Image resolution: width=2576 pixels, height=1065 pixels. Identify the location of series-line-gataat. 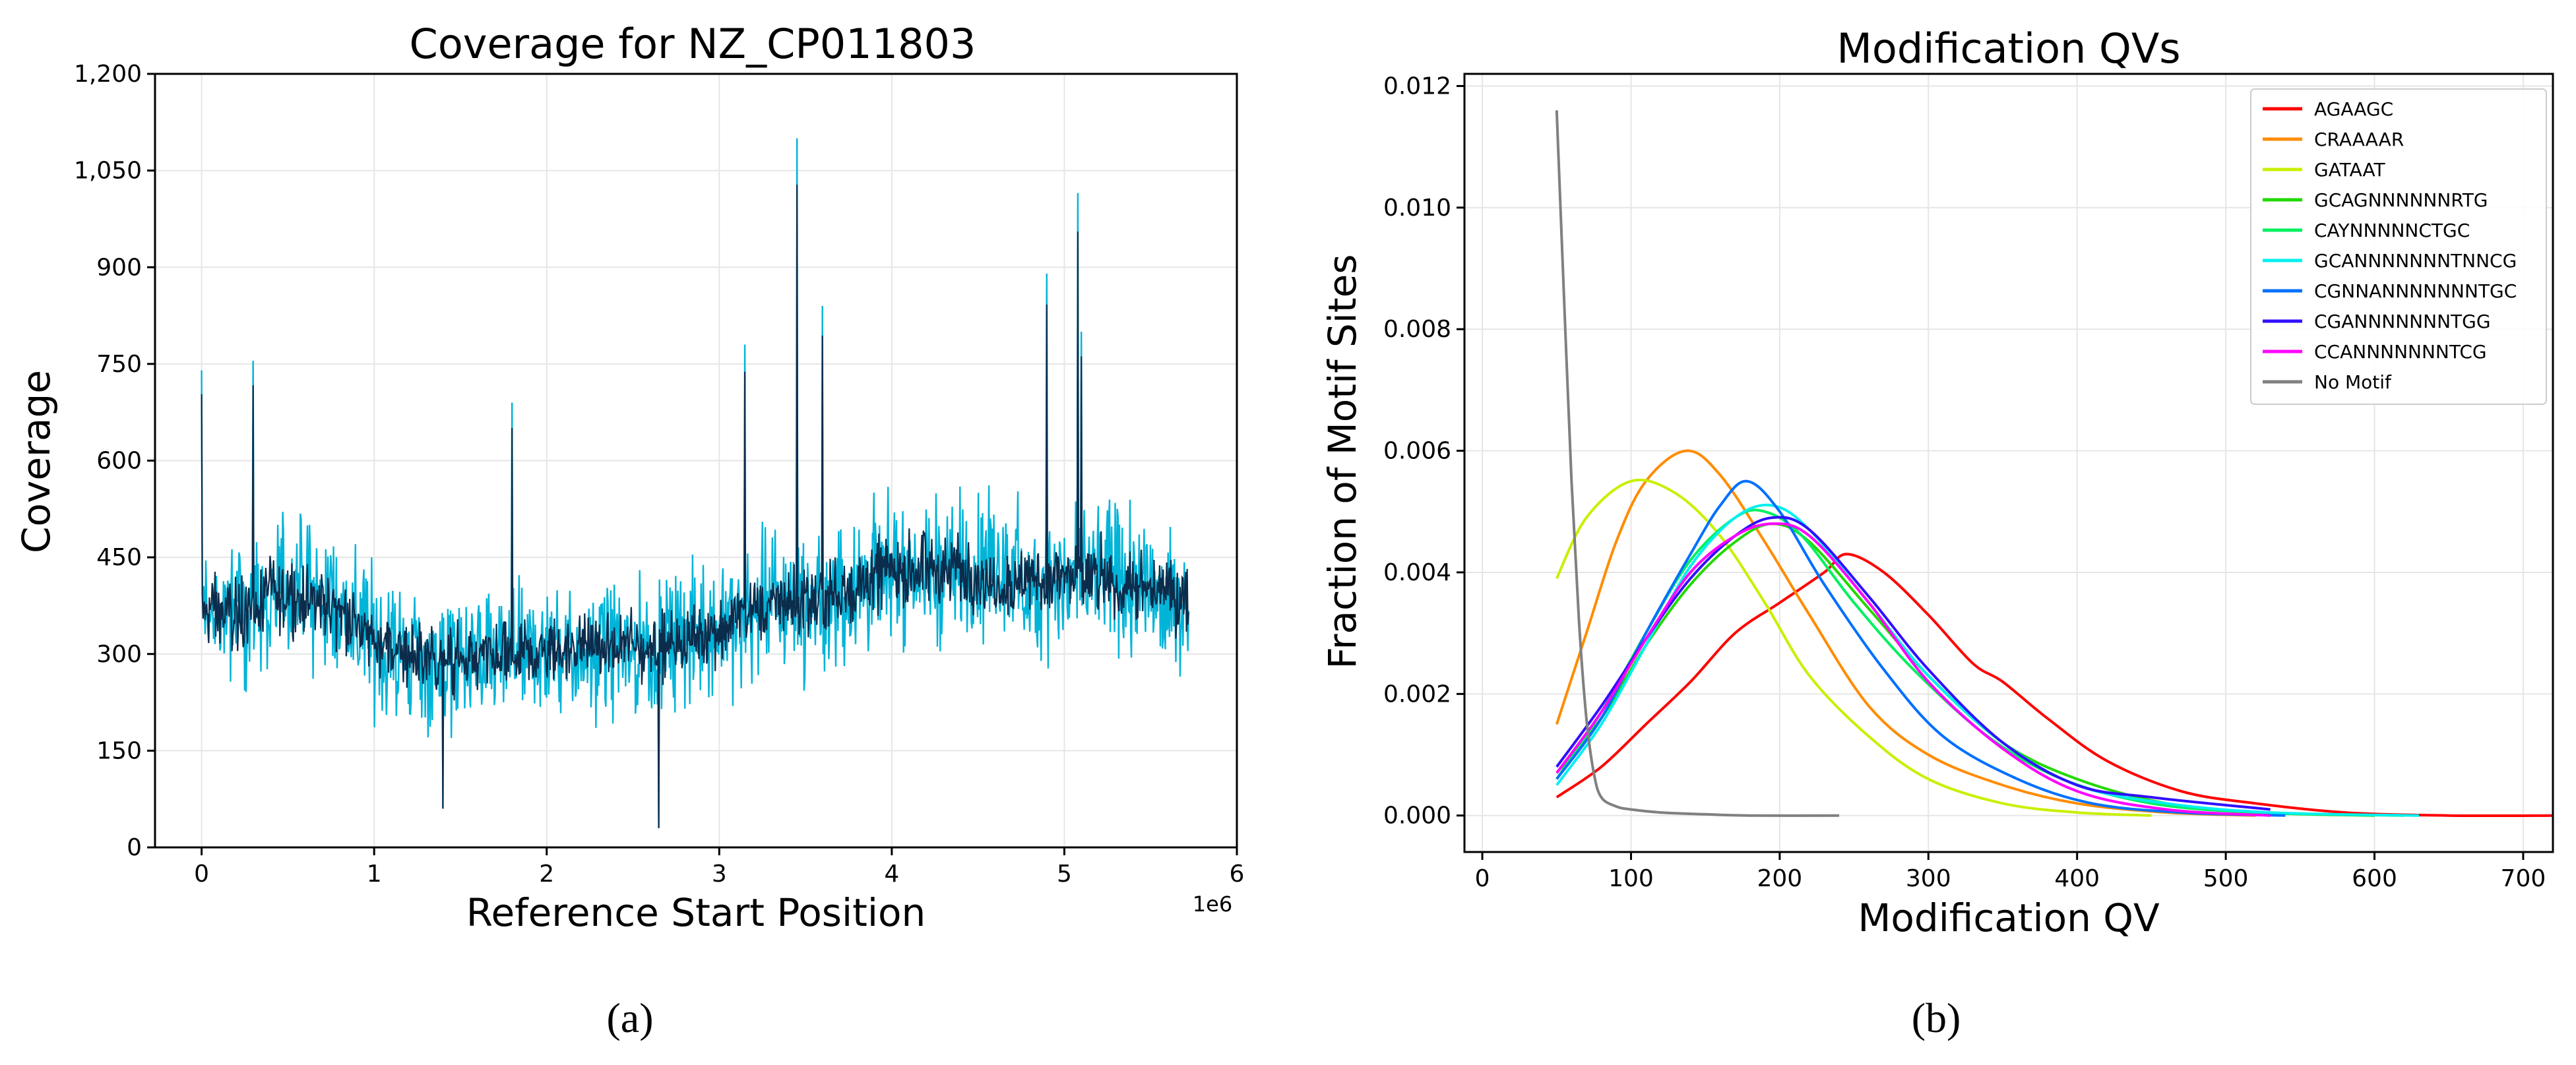
(1853, 647).